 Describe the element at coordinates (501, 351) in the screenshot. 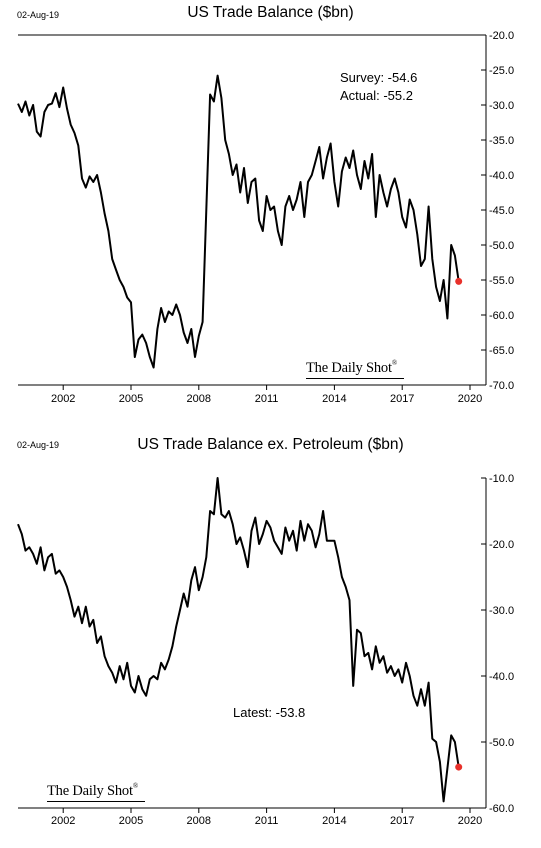

I see `y-tick-label: -65.0` at that location.